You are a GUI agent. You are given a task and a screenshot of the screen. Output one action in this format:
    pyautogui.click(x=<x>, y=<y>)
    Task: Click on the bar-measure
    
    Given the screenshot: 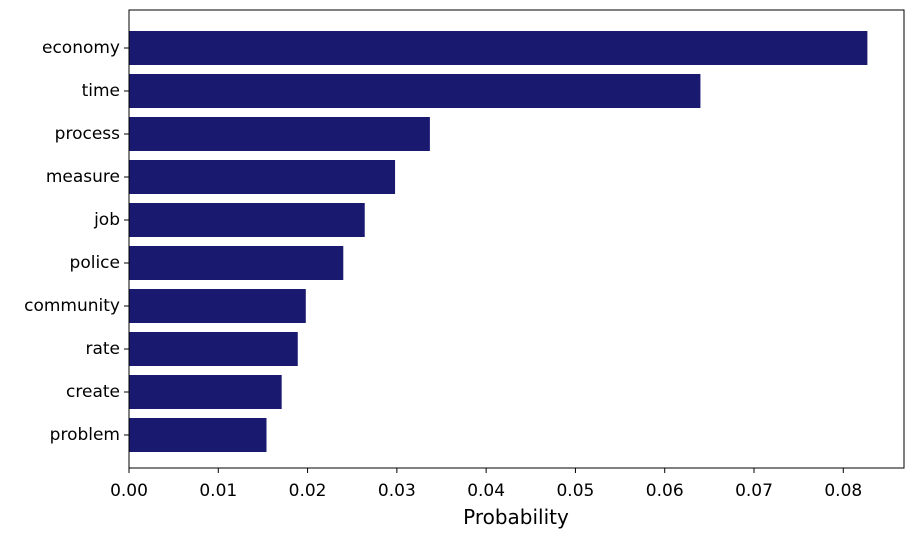 What is the action you would take?
    pyautogui.click(x=262, y=177)
    